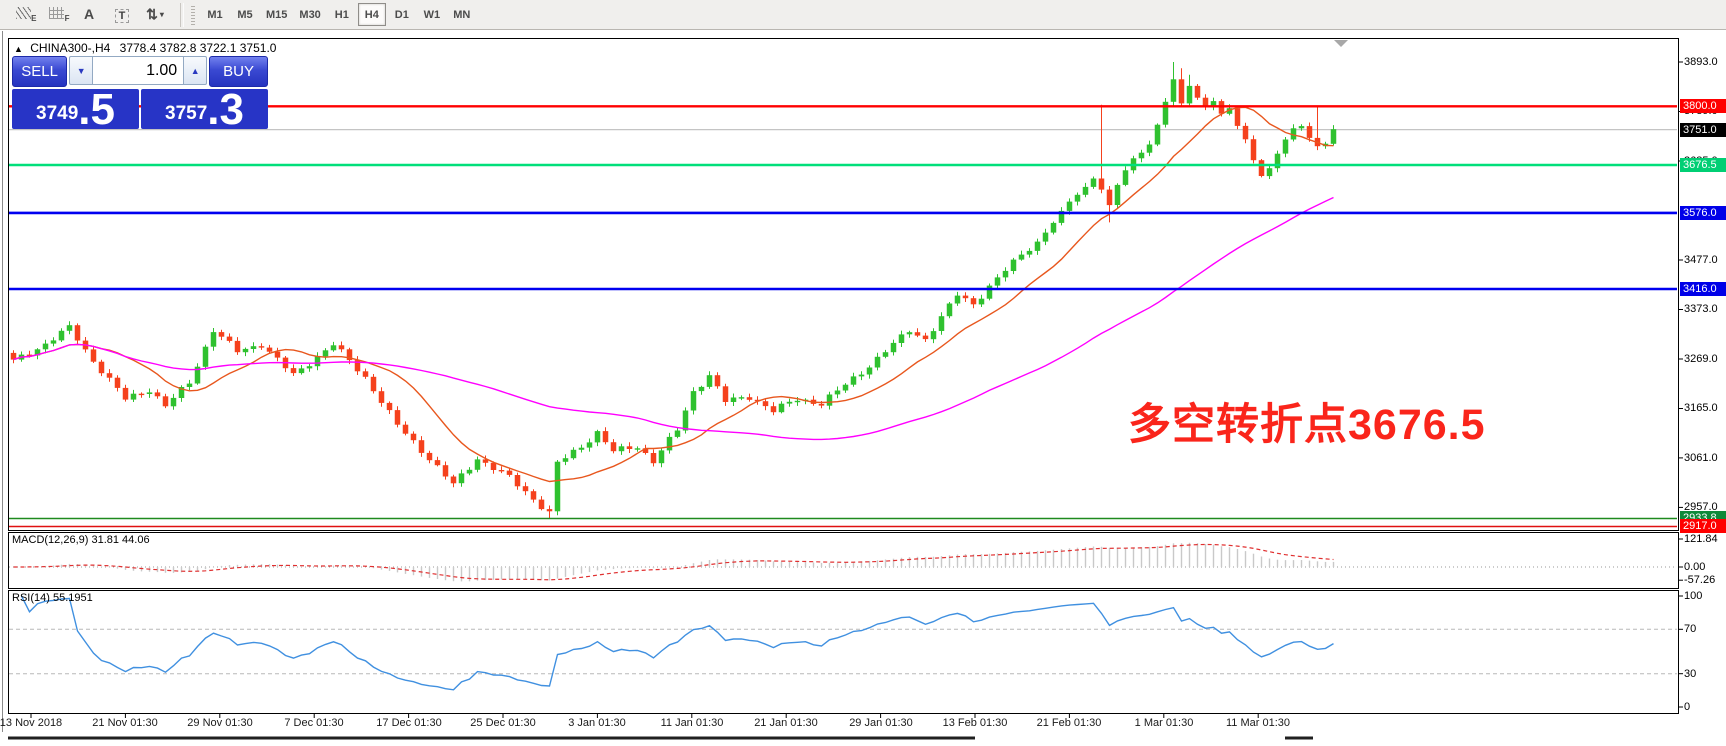 This screenshot has height=746, width=1726. I want to click on tf-button-d1: D1, so click(402, 14).